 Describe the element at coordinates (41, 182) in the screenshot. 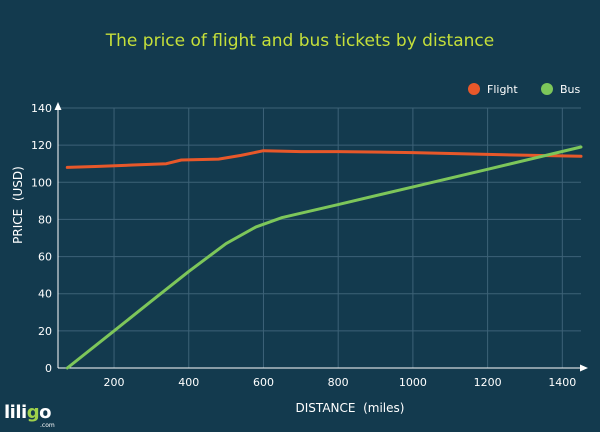

I see `y-tick-label: 100` at that location.